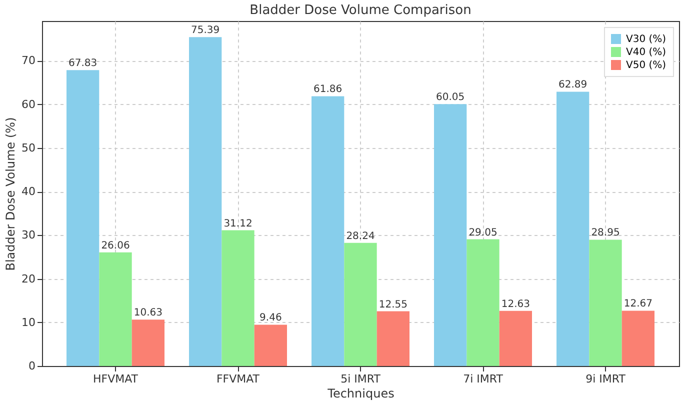 The width and height of the screenshot is (685, 403). What do you see at coordinates (29, 322) in the screenshot?
I see `y-tick-label: 10` at bounding box center [29, 322].